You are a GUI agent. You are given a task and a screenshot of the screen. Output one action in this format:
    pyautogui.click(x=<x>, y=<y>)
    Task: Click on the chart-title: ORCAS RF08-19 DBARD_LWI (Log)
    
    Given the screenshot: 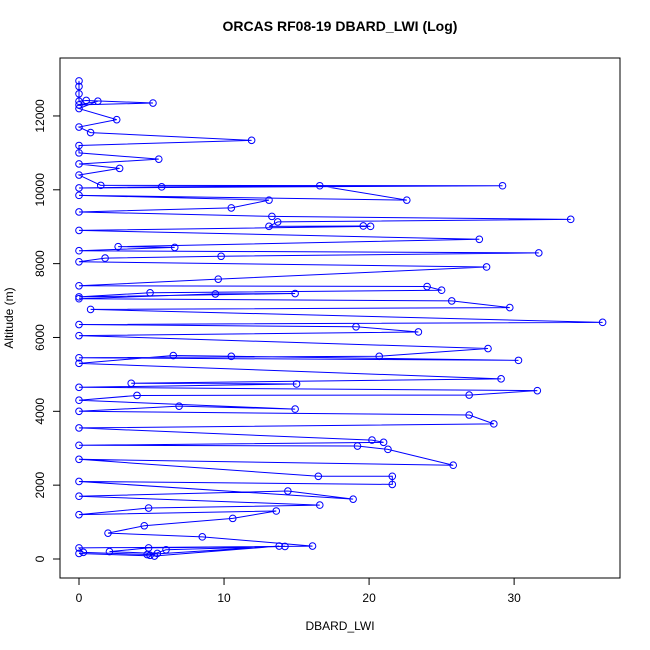 What is the action you would take?
    pyautogui.click(x=340, y=26)
    